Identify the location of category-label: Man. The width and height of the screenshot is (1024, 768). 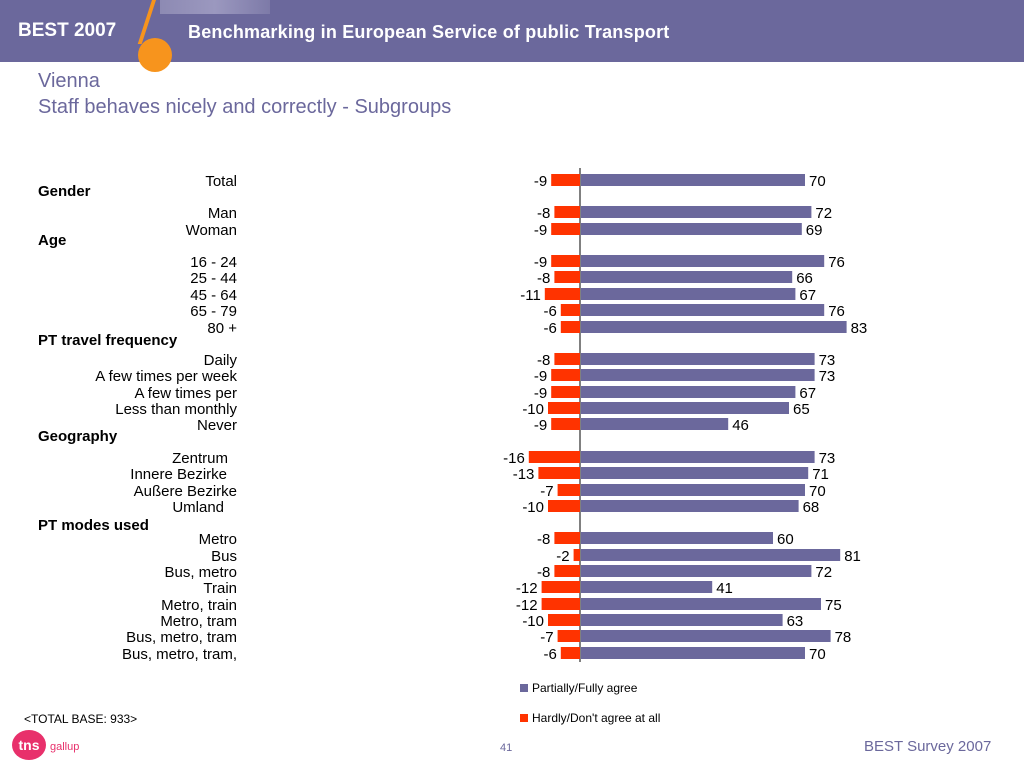
(222, 213).